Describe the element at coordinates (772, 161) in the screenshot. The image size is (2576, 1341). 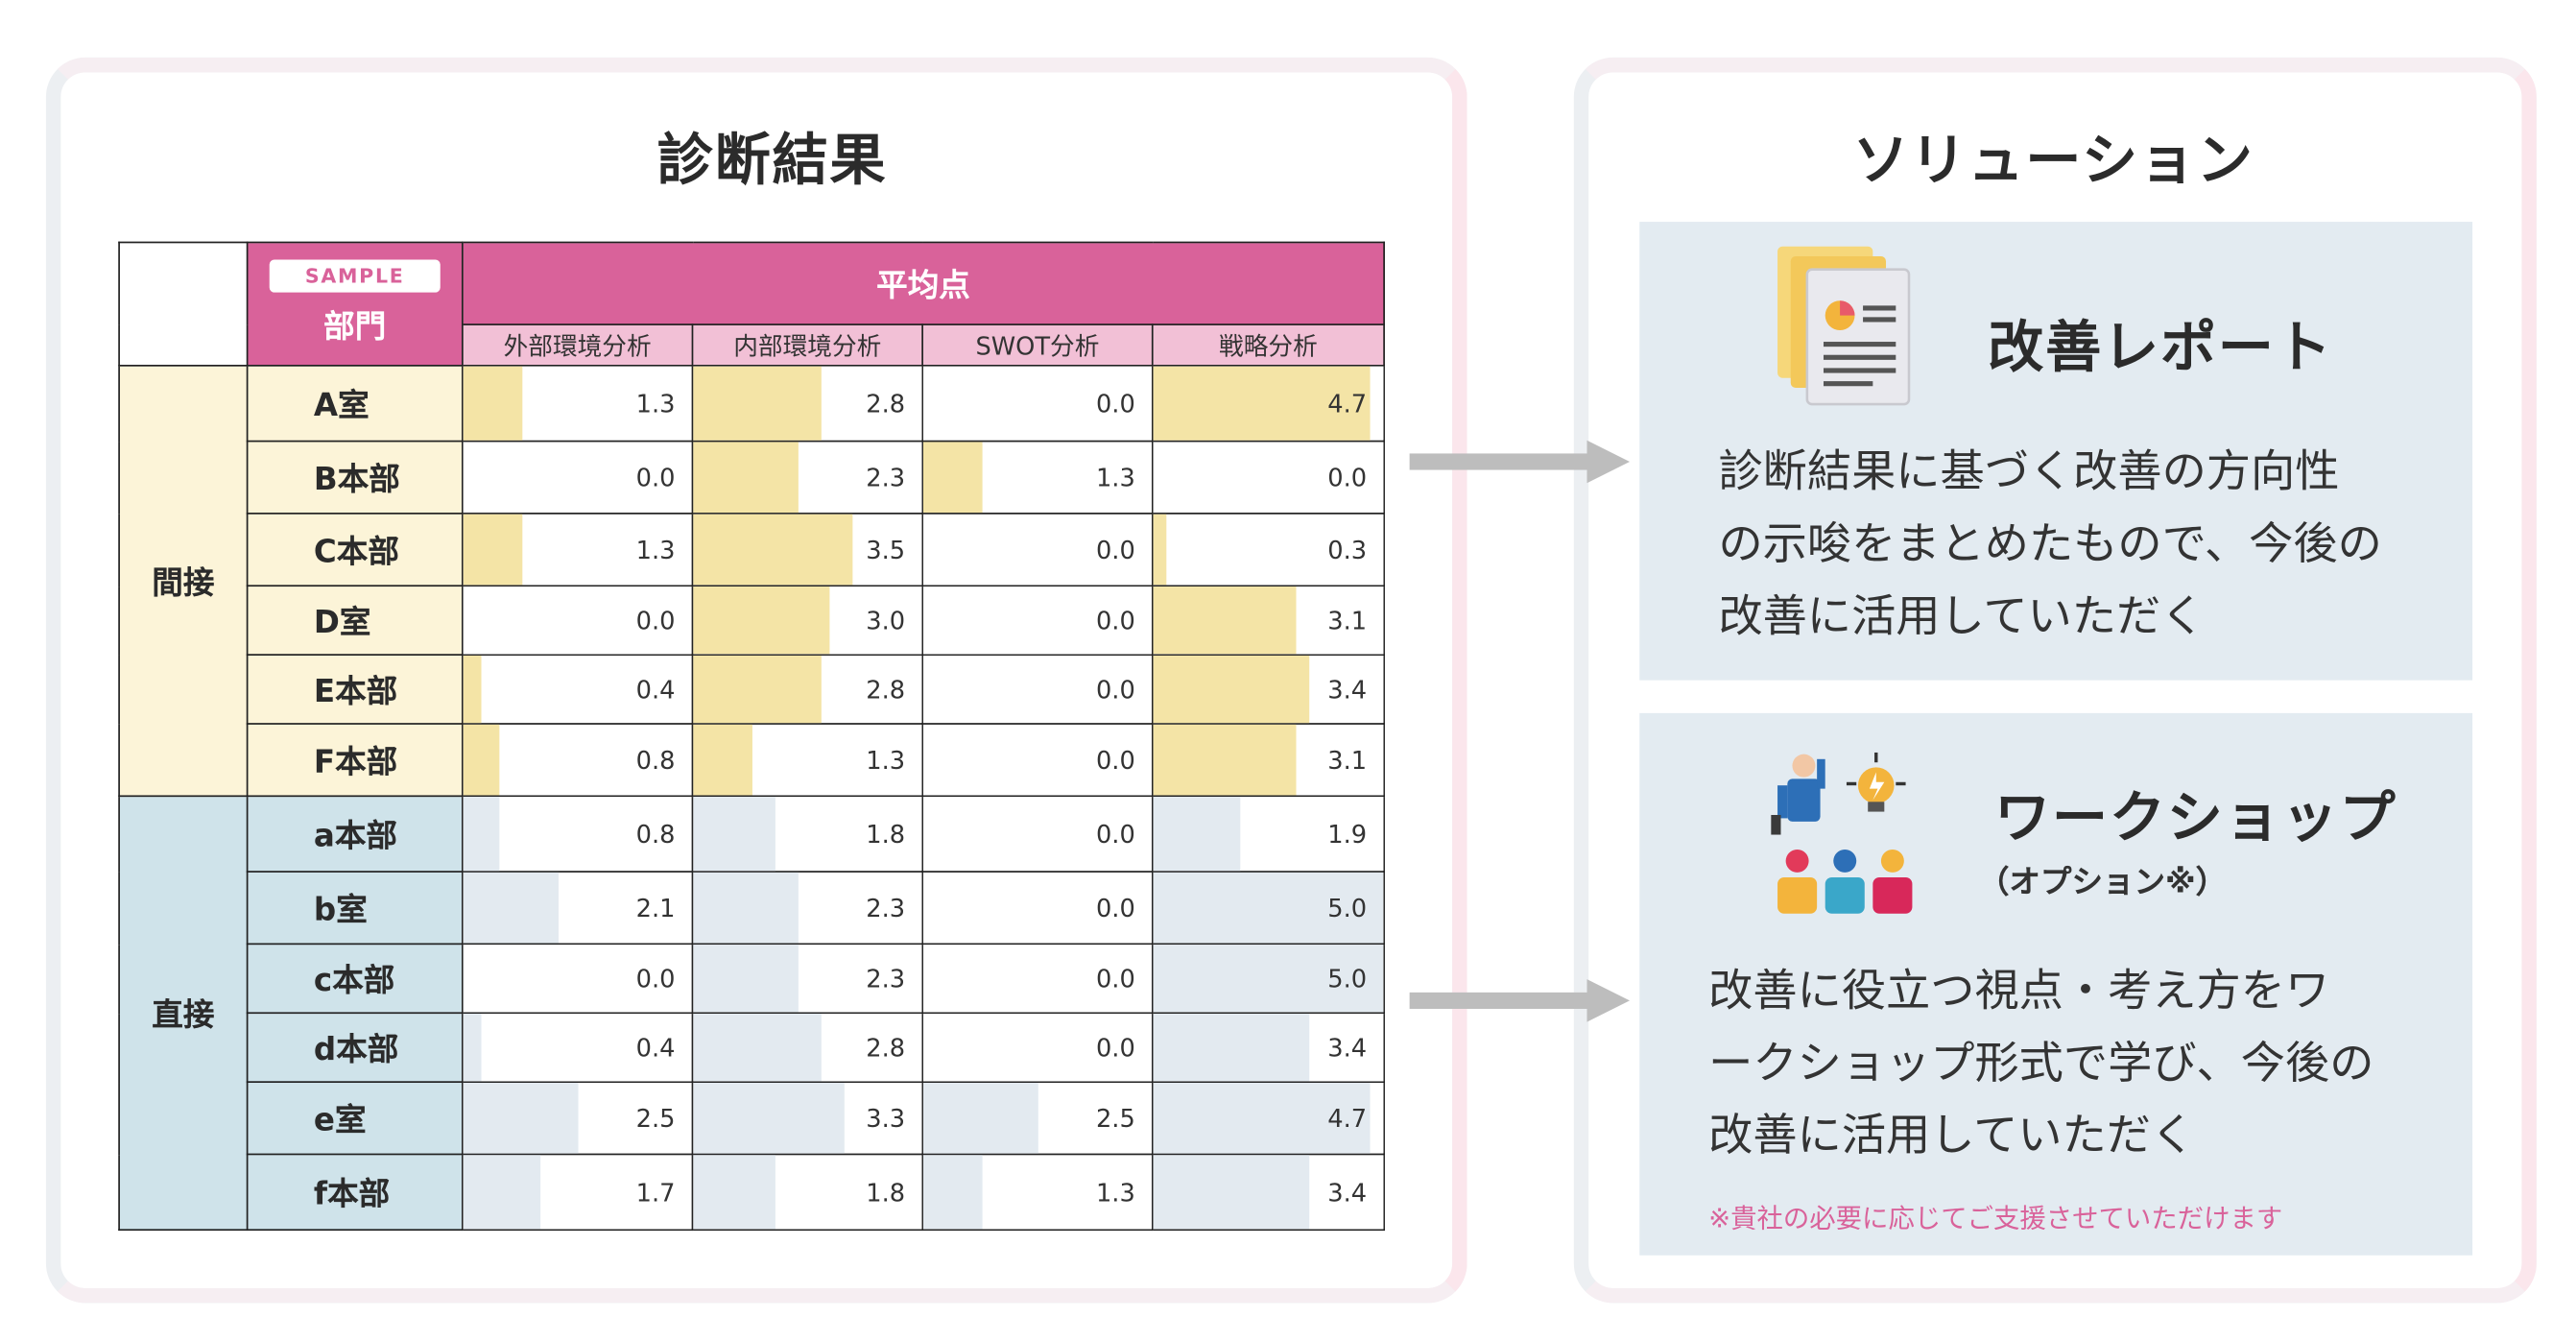
I see `diagnosis-title: 診断結果` at that location.